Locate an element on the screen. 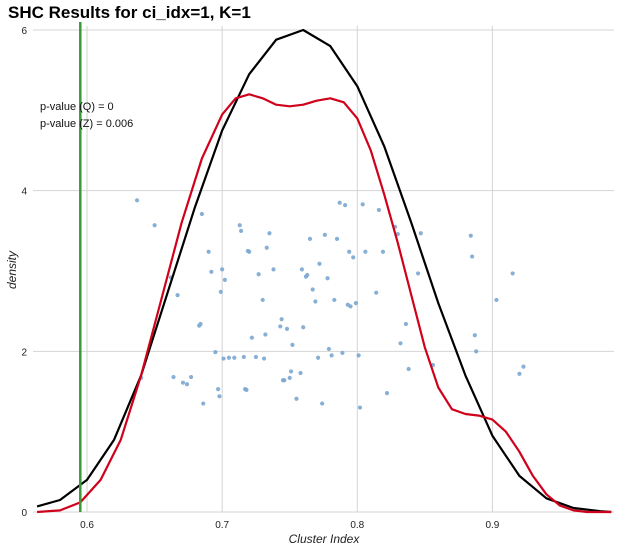 This screenshot has height=551, width=621. y-axis-label: density is located at coordinates (12, 269).